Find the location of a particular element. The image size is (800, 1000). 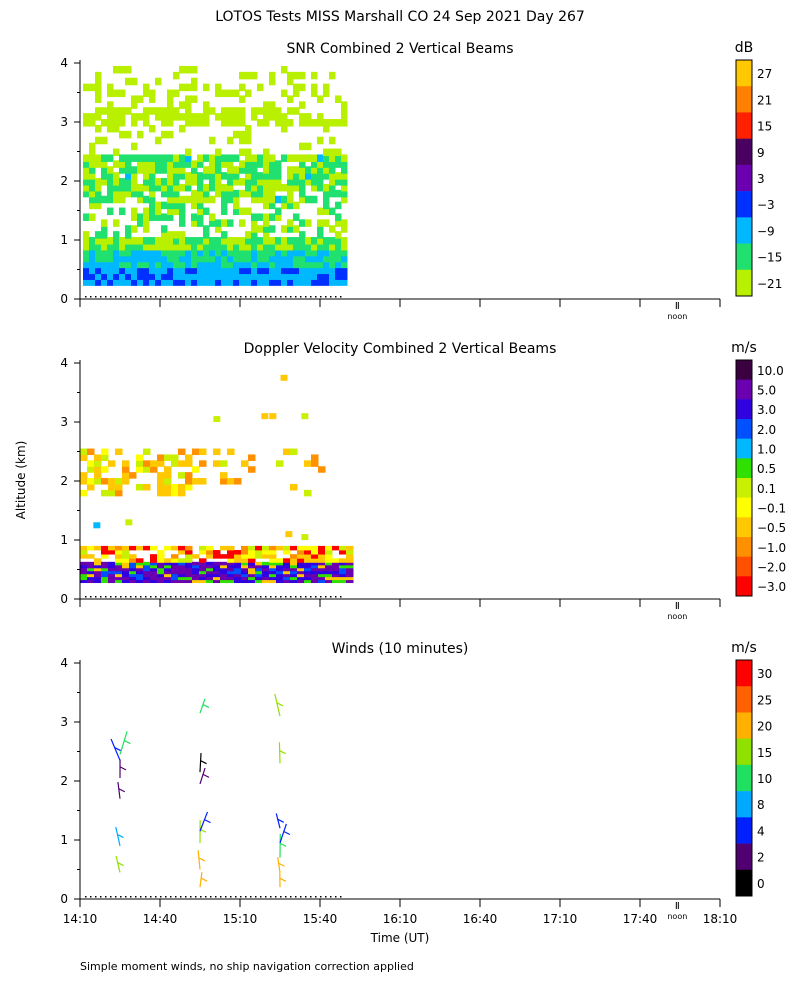

colorbar-label: 15 is located at coordinates (764, 127).